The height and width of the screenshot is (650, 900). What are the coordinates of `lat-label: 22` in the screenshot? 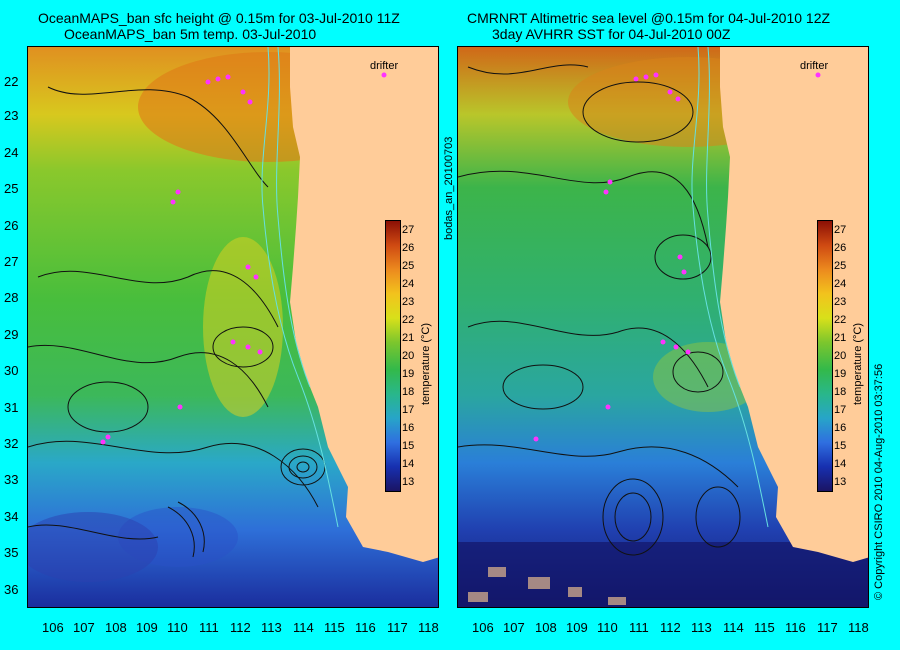 It's located at (11, 81).